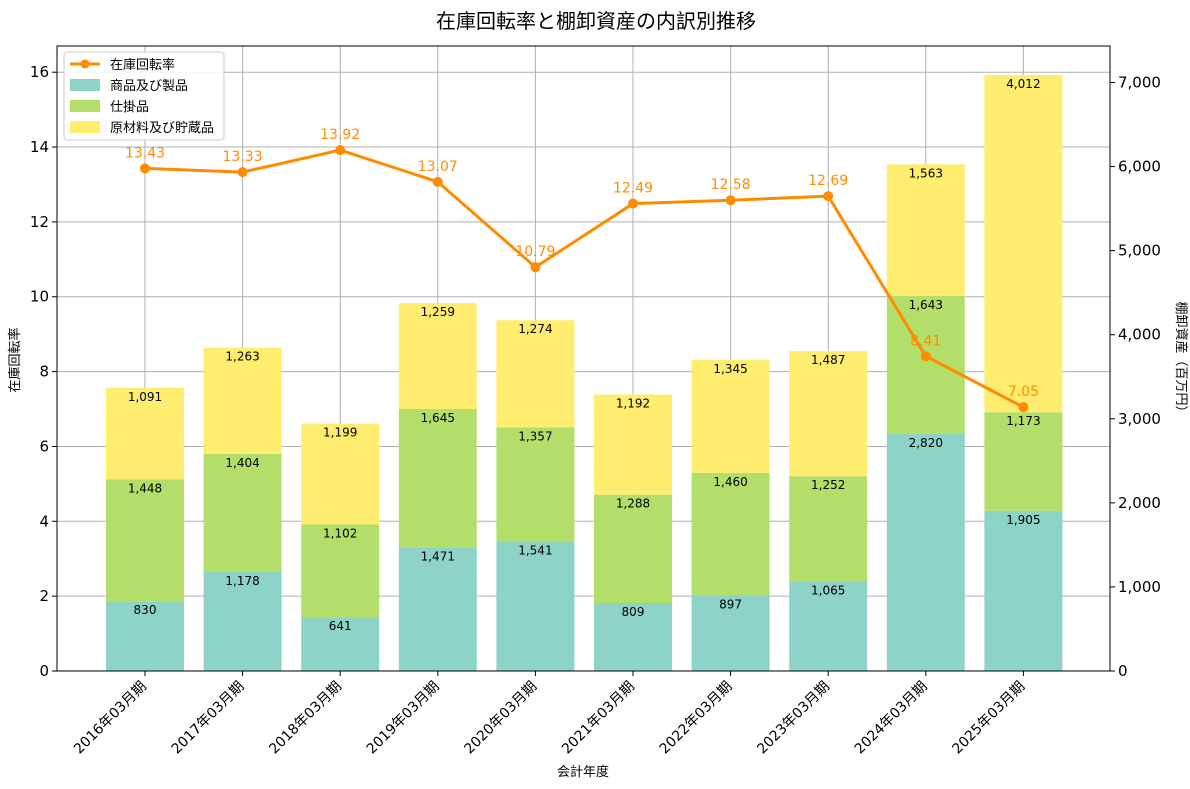 This screenshot has height=789, width=1190. I want to click on x-tick-label: 2023年03月期, so click(793, 718).